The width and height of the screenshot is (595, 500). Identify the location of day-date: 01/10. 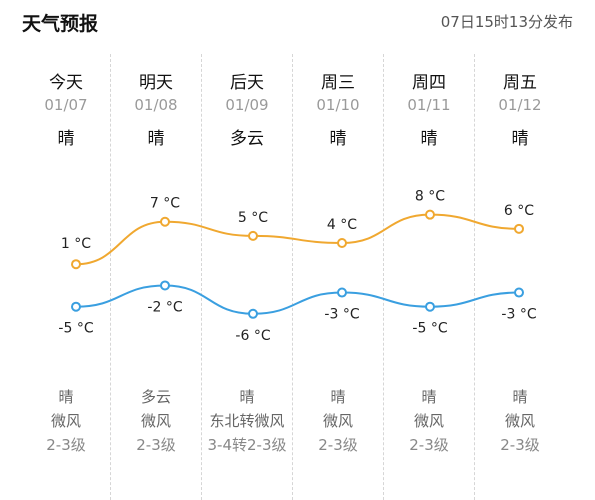
(338, 105).